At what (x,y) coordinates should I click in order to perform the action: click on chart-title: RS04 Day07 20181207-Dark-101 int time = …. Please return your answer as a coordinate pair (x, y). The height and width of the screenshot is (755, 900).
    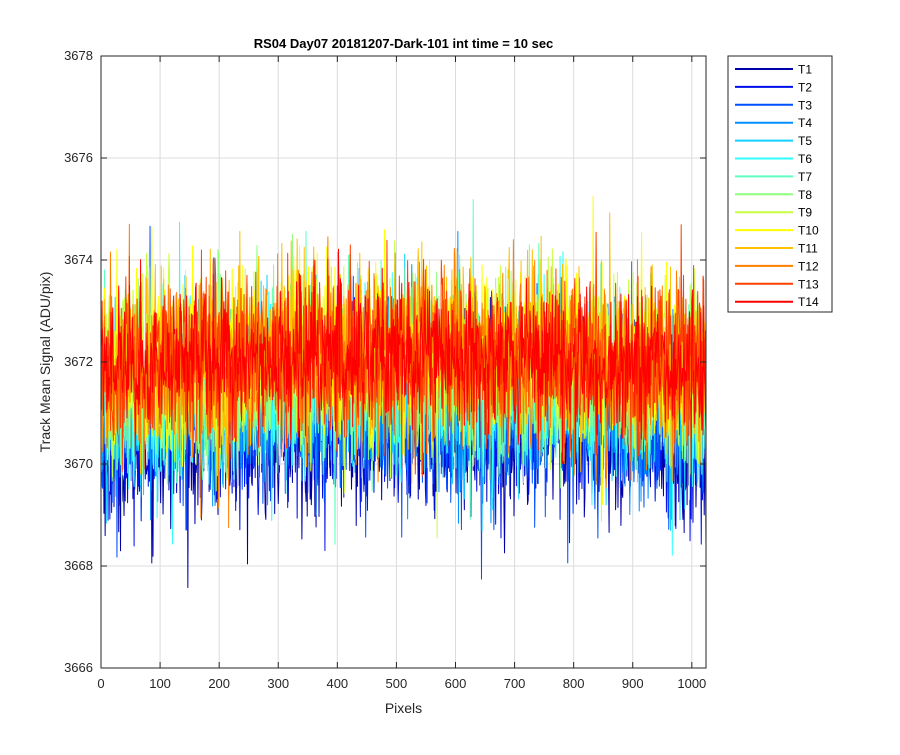
    Looking at the image, I should click on (404, 43).